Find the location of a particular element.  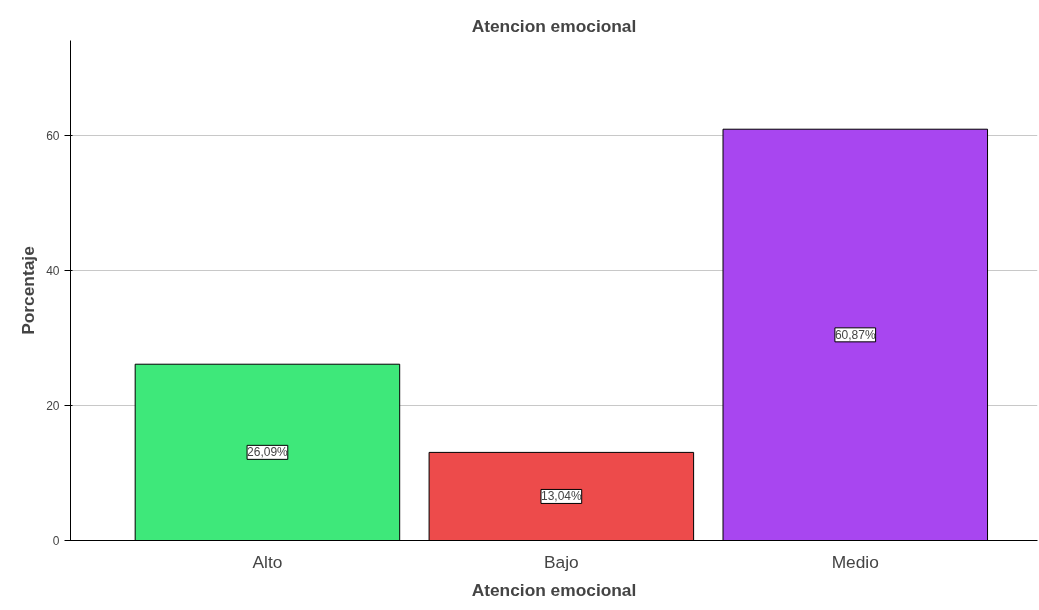

y-tick-label: 0 is located at coordinates (56, 541).